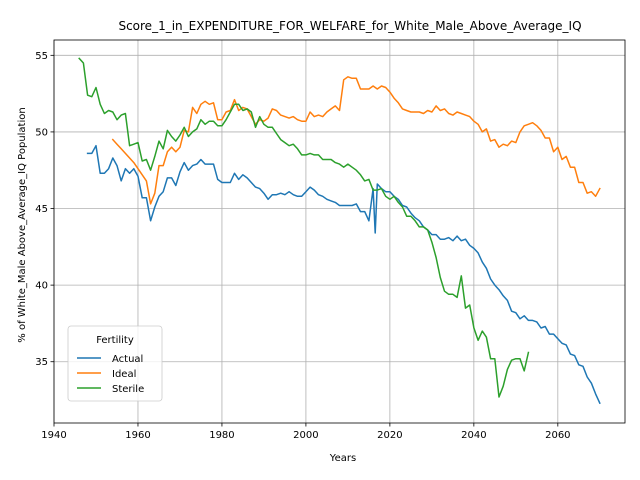 This screenshot has width=640, height=480. I want to click on x-axis: 1940 1960 1980 2000 2020 2040 2060, so click(306, 432).